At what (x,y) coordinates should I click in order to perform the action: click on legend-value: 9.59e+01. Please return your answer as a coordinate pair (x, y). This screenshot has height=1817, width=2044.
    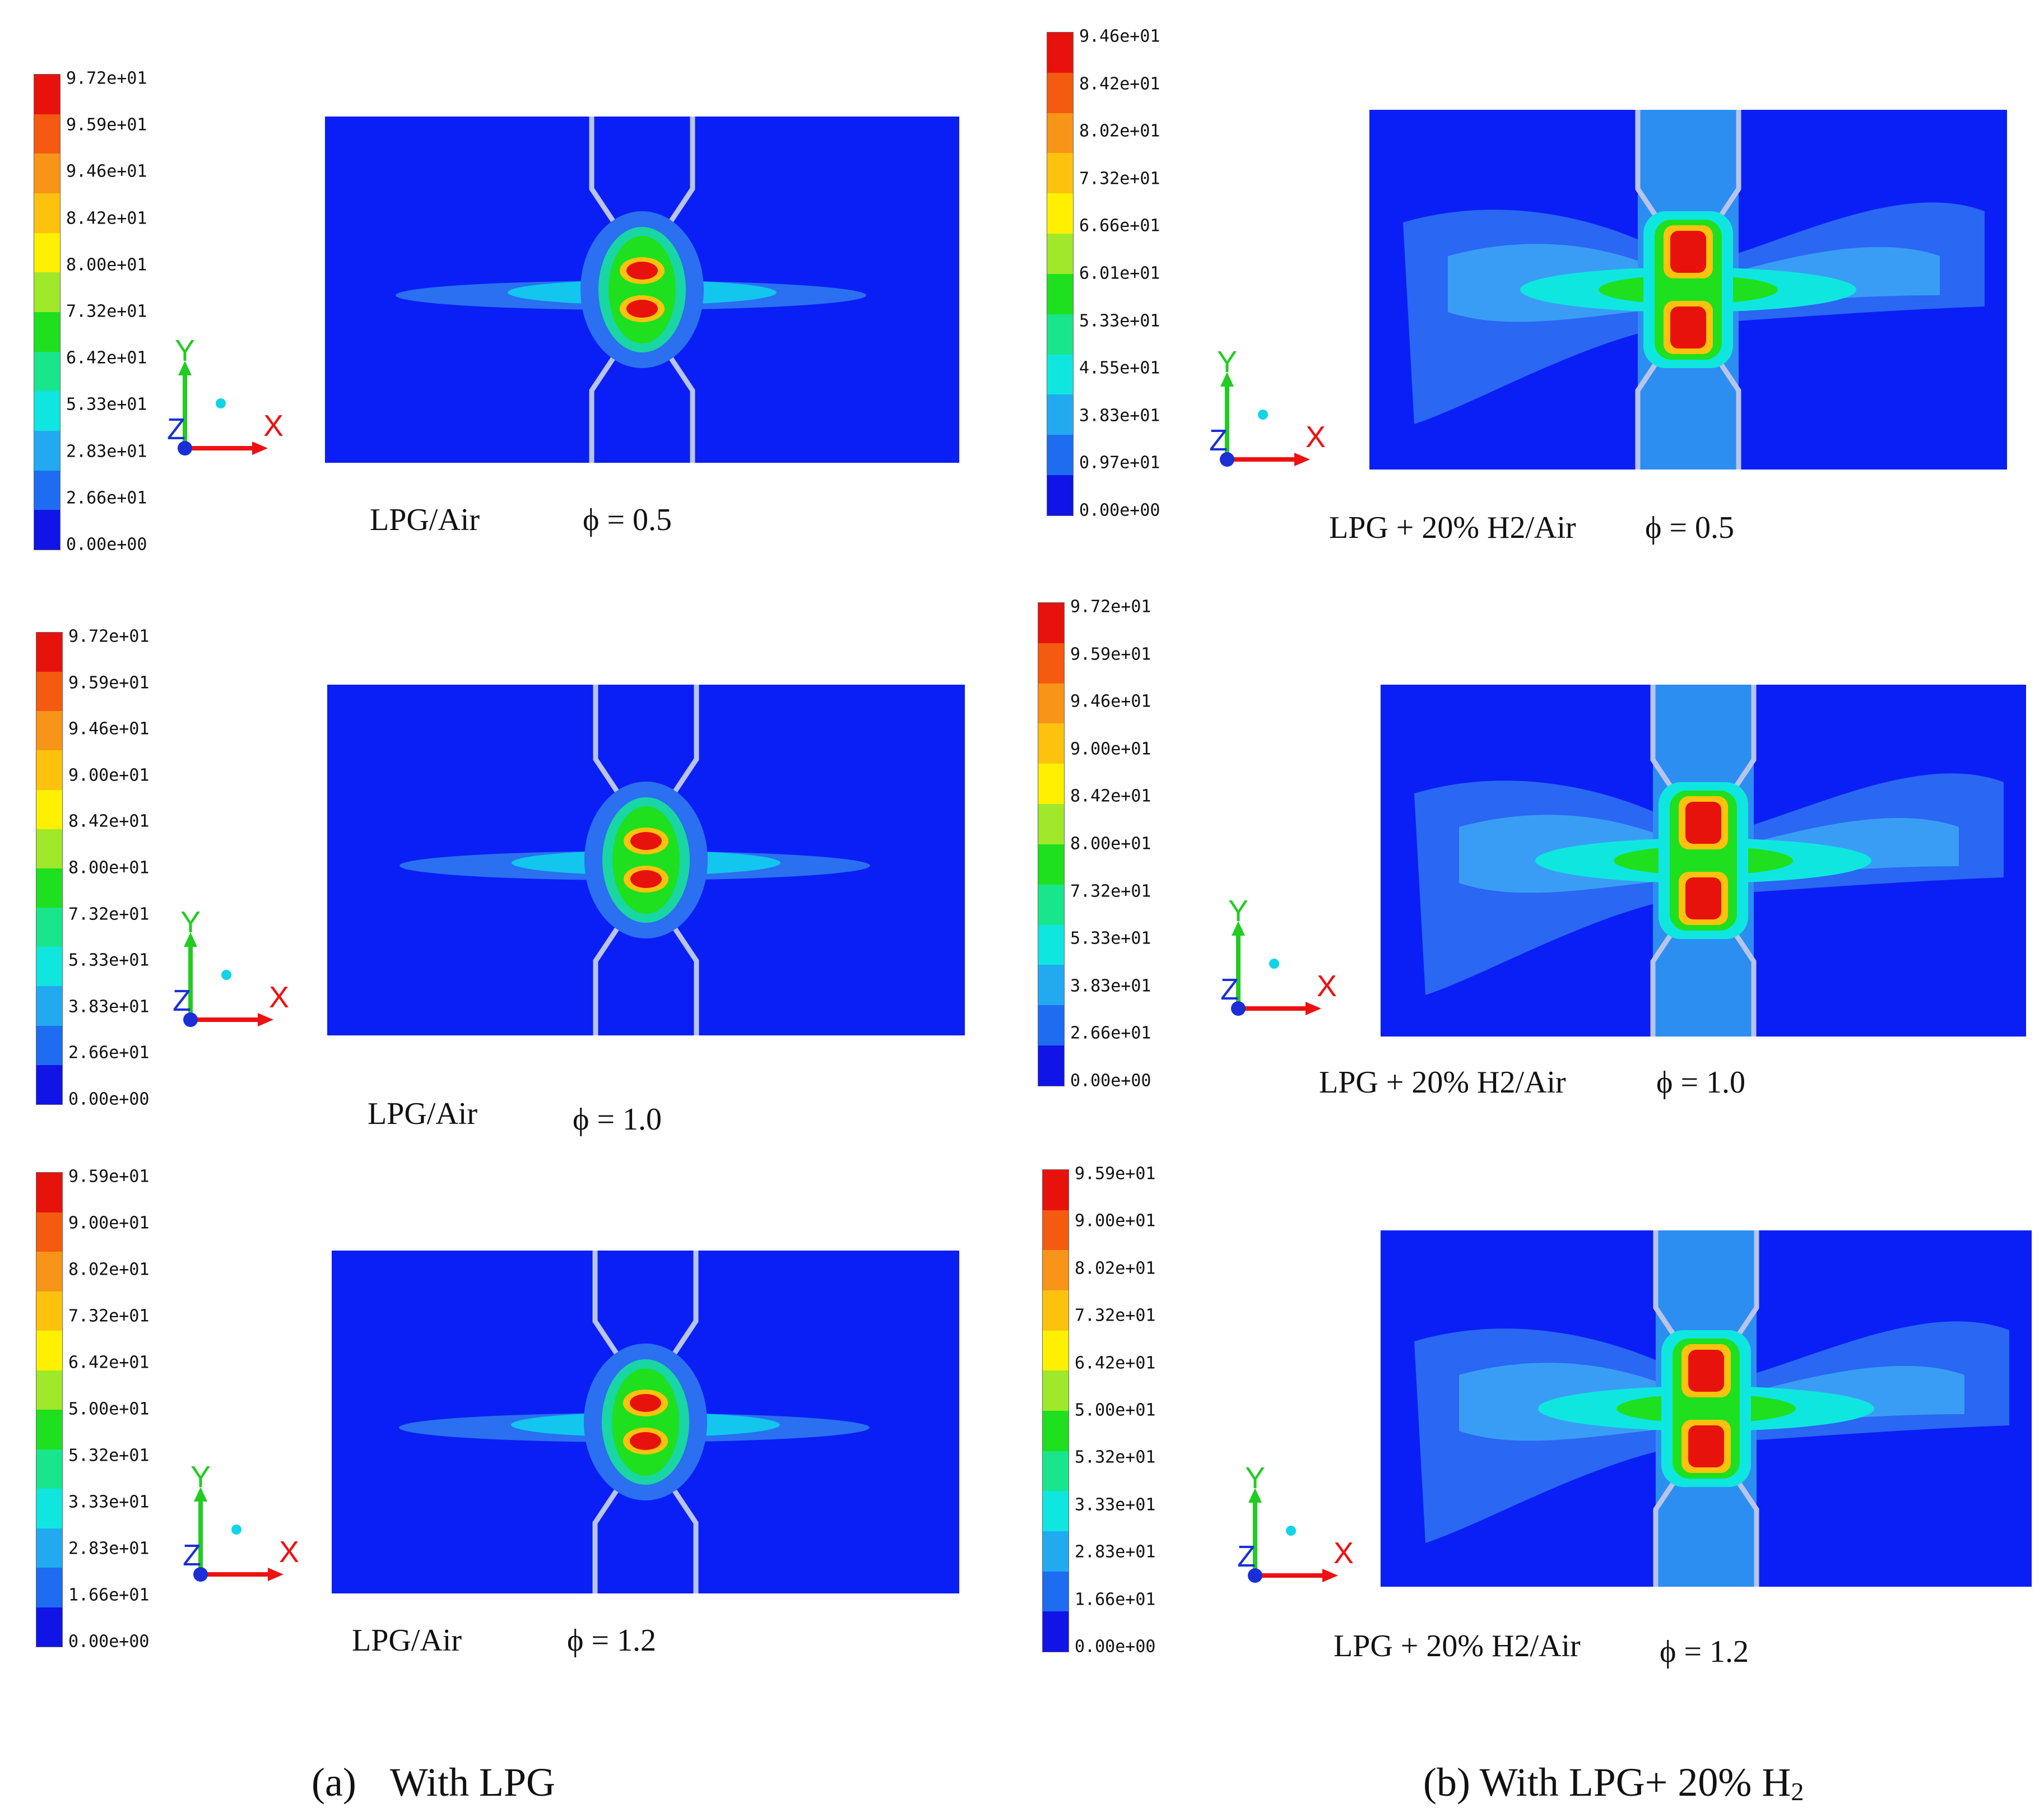
    Looking at the image, I should click on (1115, 1174).